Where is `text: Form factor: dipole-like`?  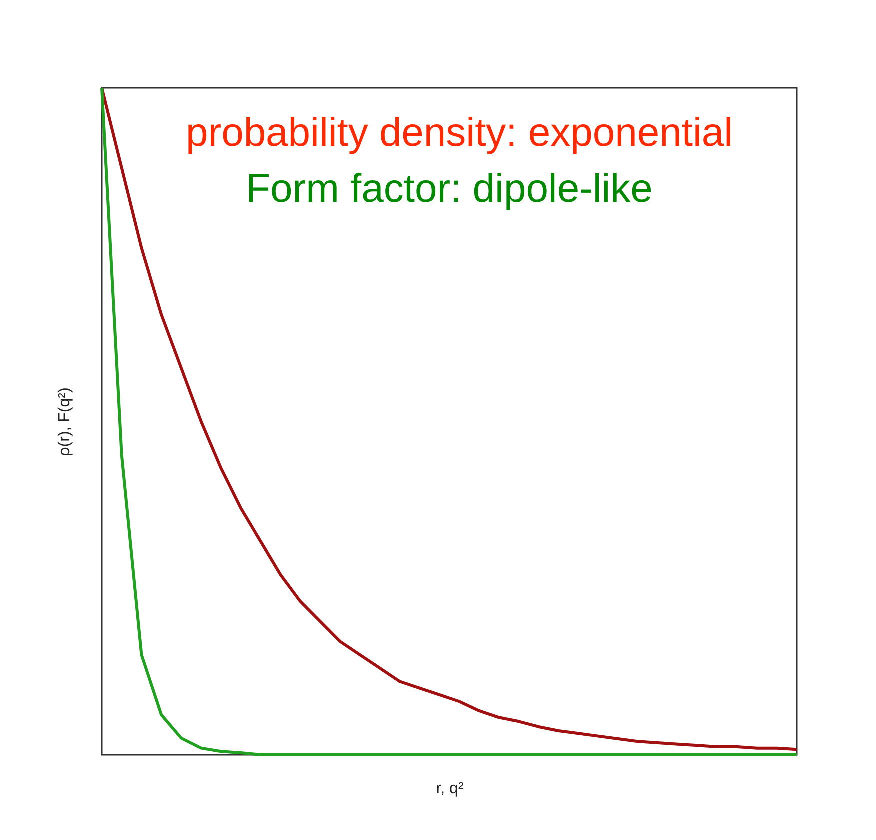
text: Form factor: dipole-like is located at coordinates (449, 189).